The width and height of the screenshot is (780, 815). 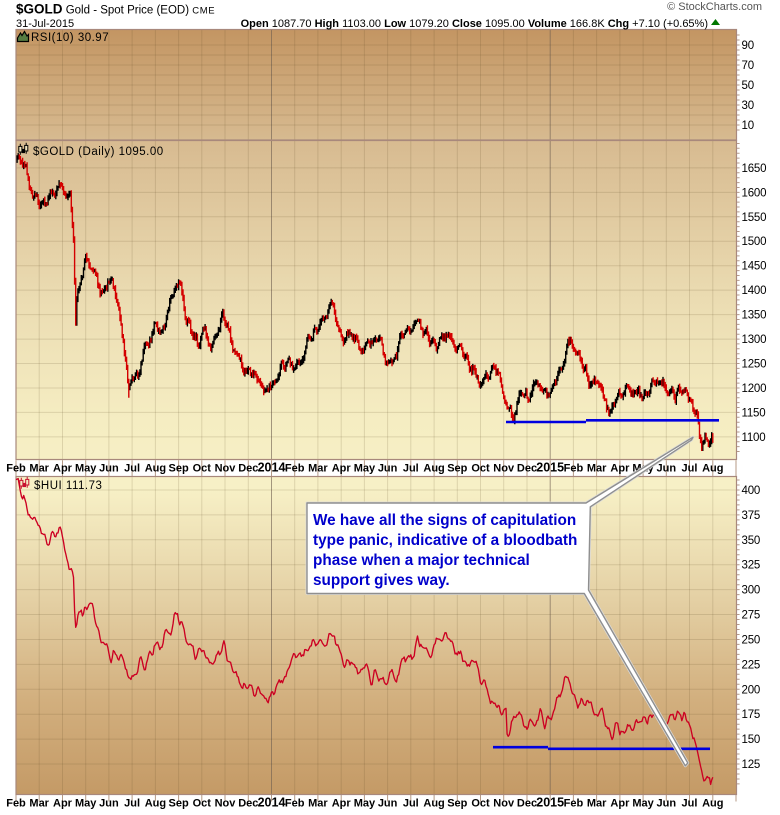 I want to click on svg-text: 1250, so click(x=754, y=365).